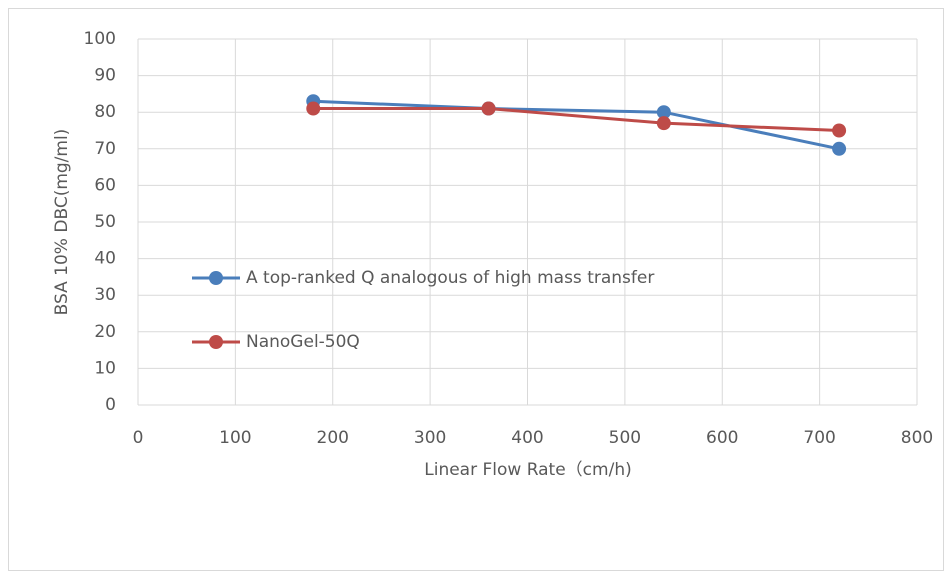 The height and width of the screenshot is (583, 952). Describe the element at coordinates (917, 438) in the screenshot. I see `x-tick-label: 800` at that location.